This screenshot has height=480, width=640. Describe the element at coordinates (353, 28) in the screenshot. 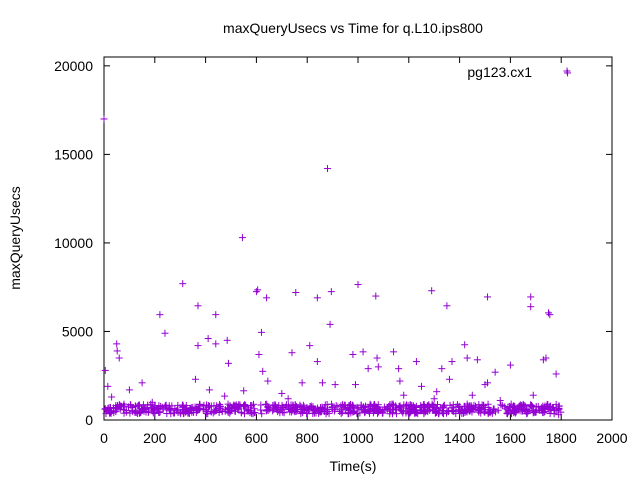

I see `chart-title: maxQueryUsecs vs Time for q.L10.ips800` at that location.